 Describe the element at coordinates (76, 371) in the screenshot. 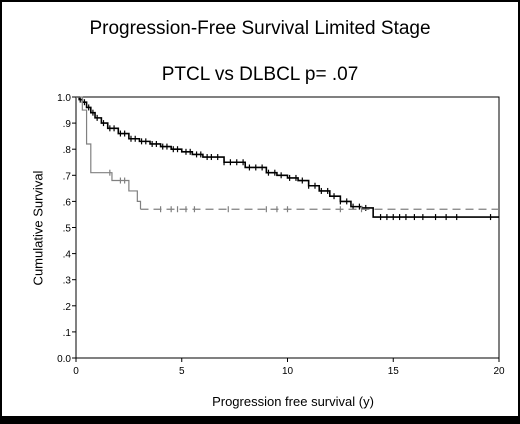

I see `x-tick-label: 0` at that location.